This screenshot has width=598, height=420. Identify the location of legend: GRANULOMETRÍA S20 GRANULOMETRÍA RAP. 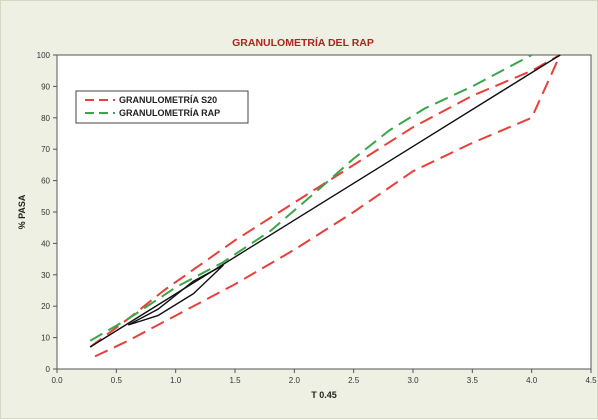
(162, 107).